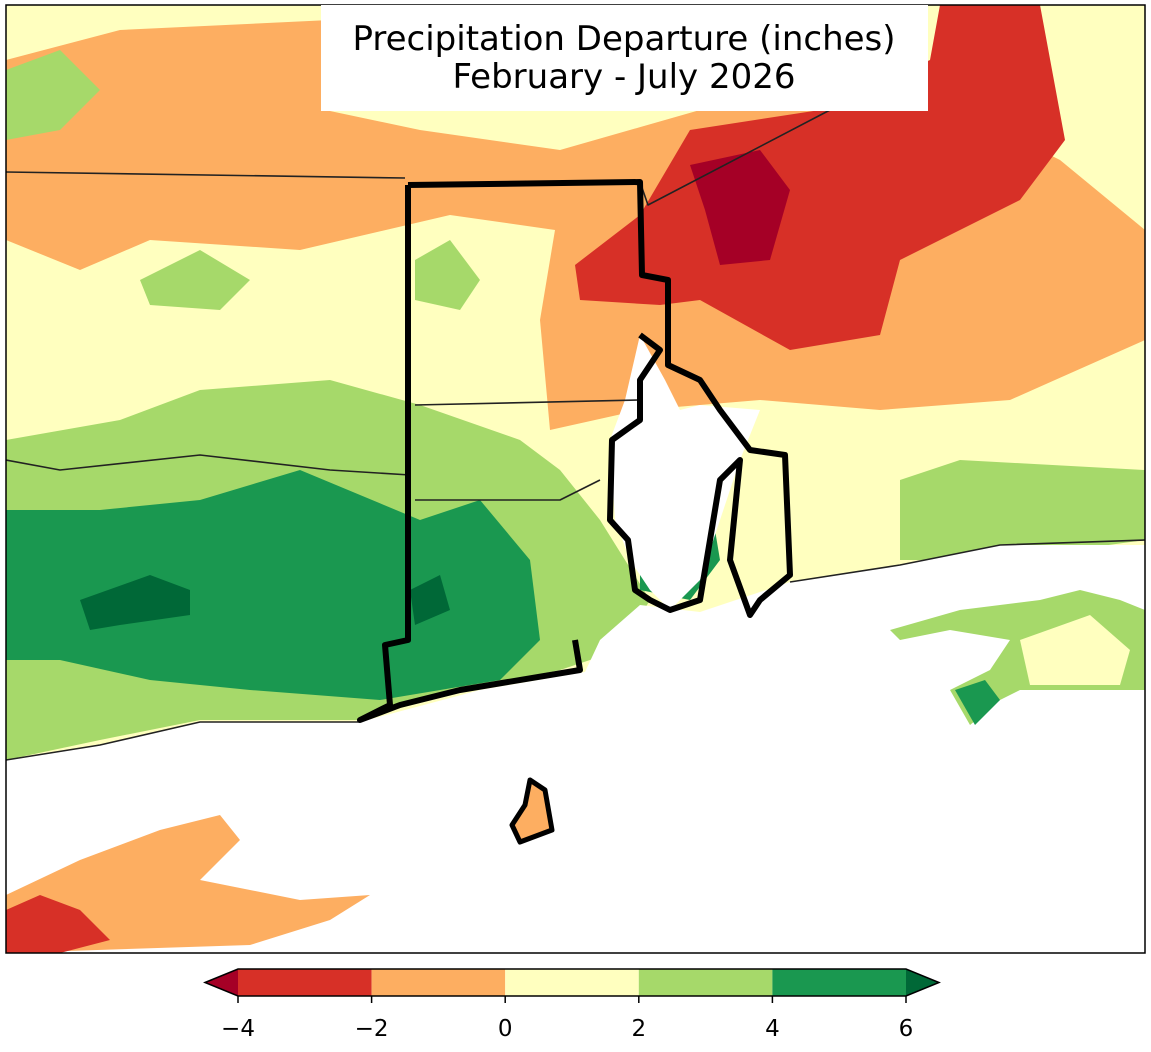 The height and width of the screenshot is (1052, 1151). I want to click on colorbar: −4 −2 0 2 4 6, so click(572, 1005).